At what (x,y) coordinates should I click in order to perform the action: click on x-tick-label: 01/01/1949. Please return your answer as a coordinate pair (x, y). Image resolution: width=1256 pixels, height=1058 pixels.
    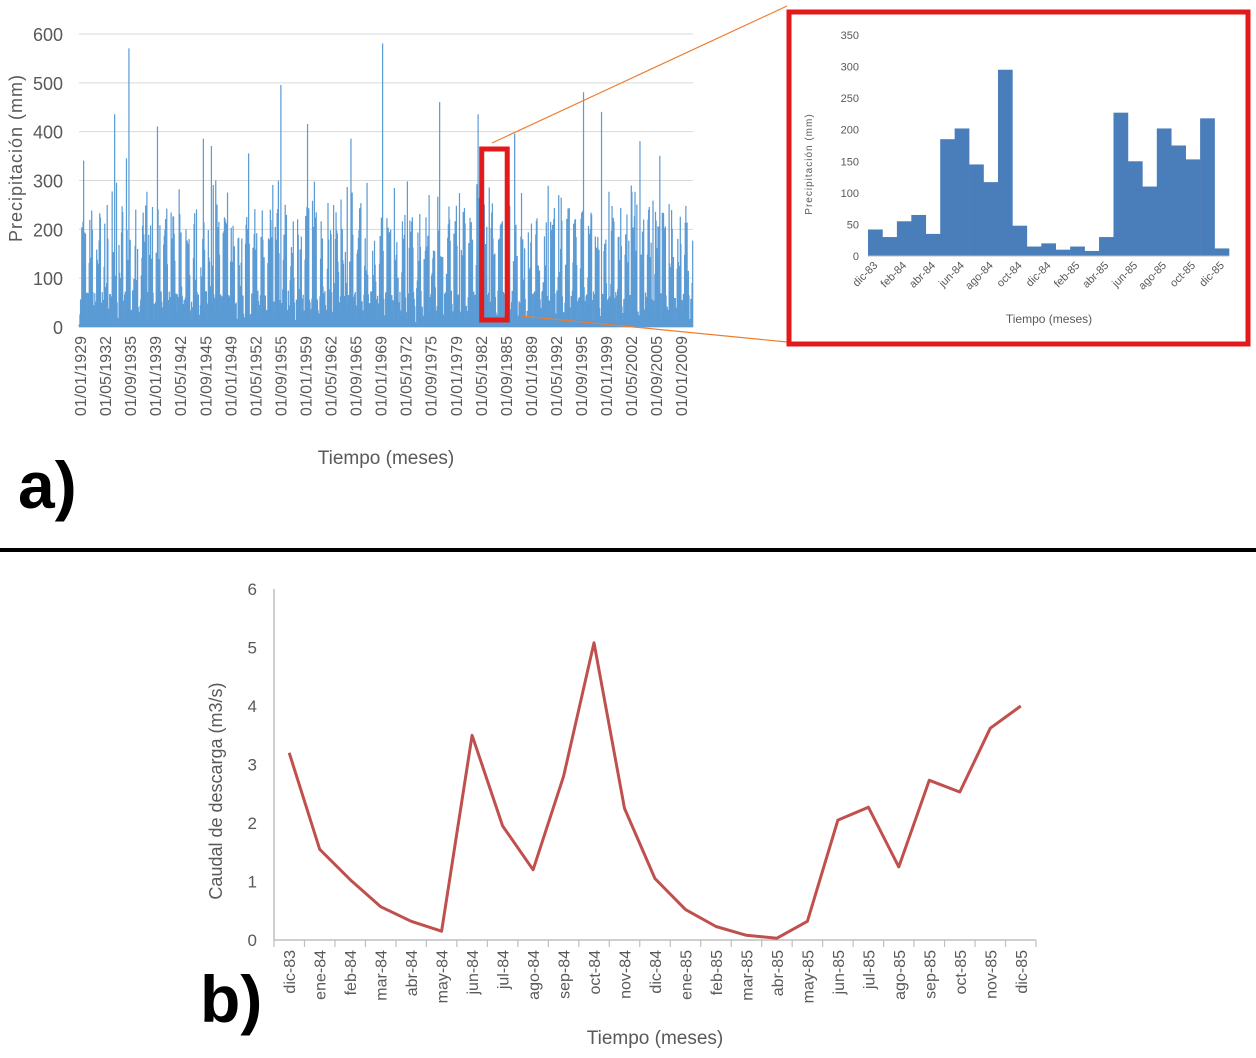
    Looking at the image, I should click on (231, 376).